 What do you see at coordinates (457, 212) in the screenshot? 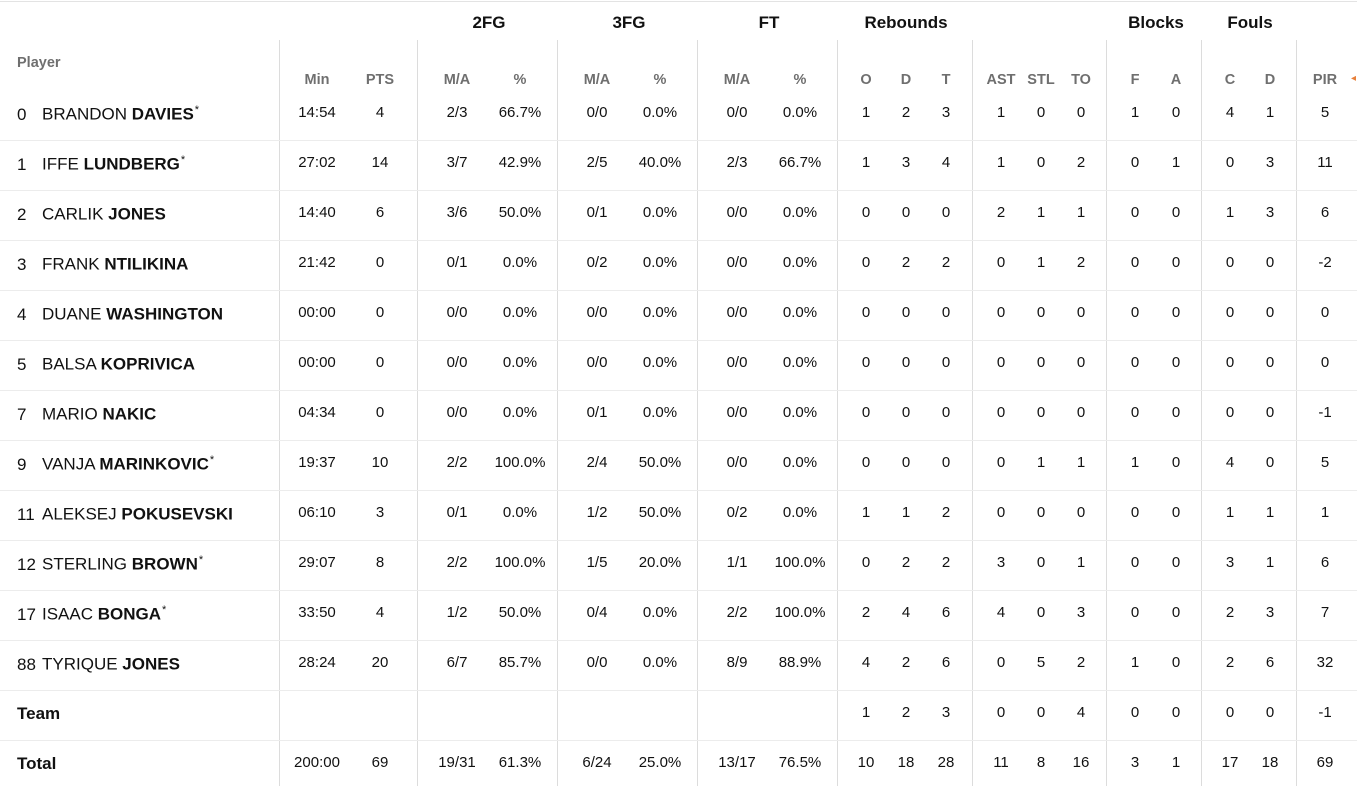
I see `stat-2fg-ma: 3/6` at bounding box center [457, 212].